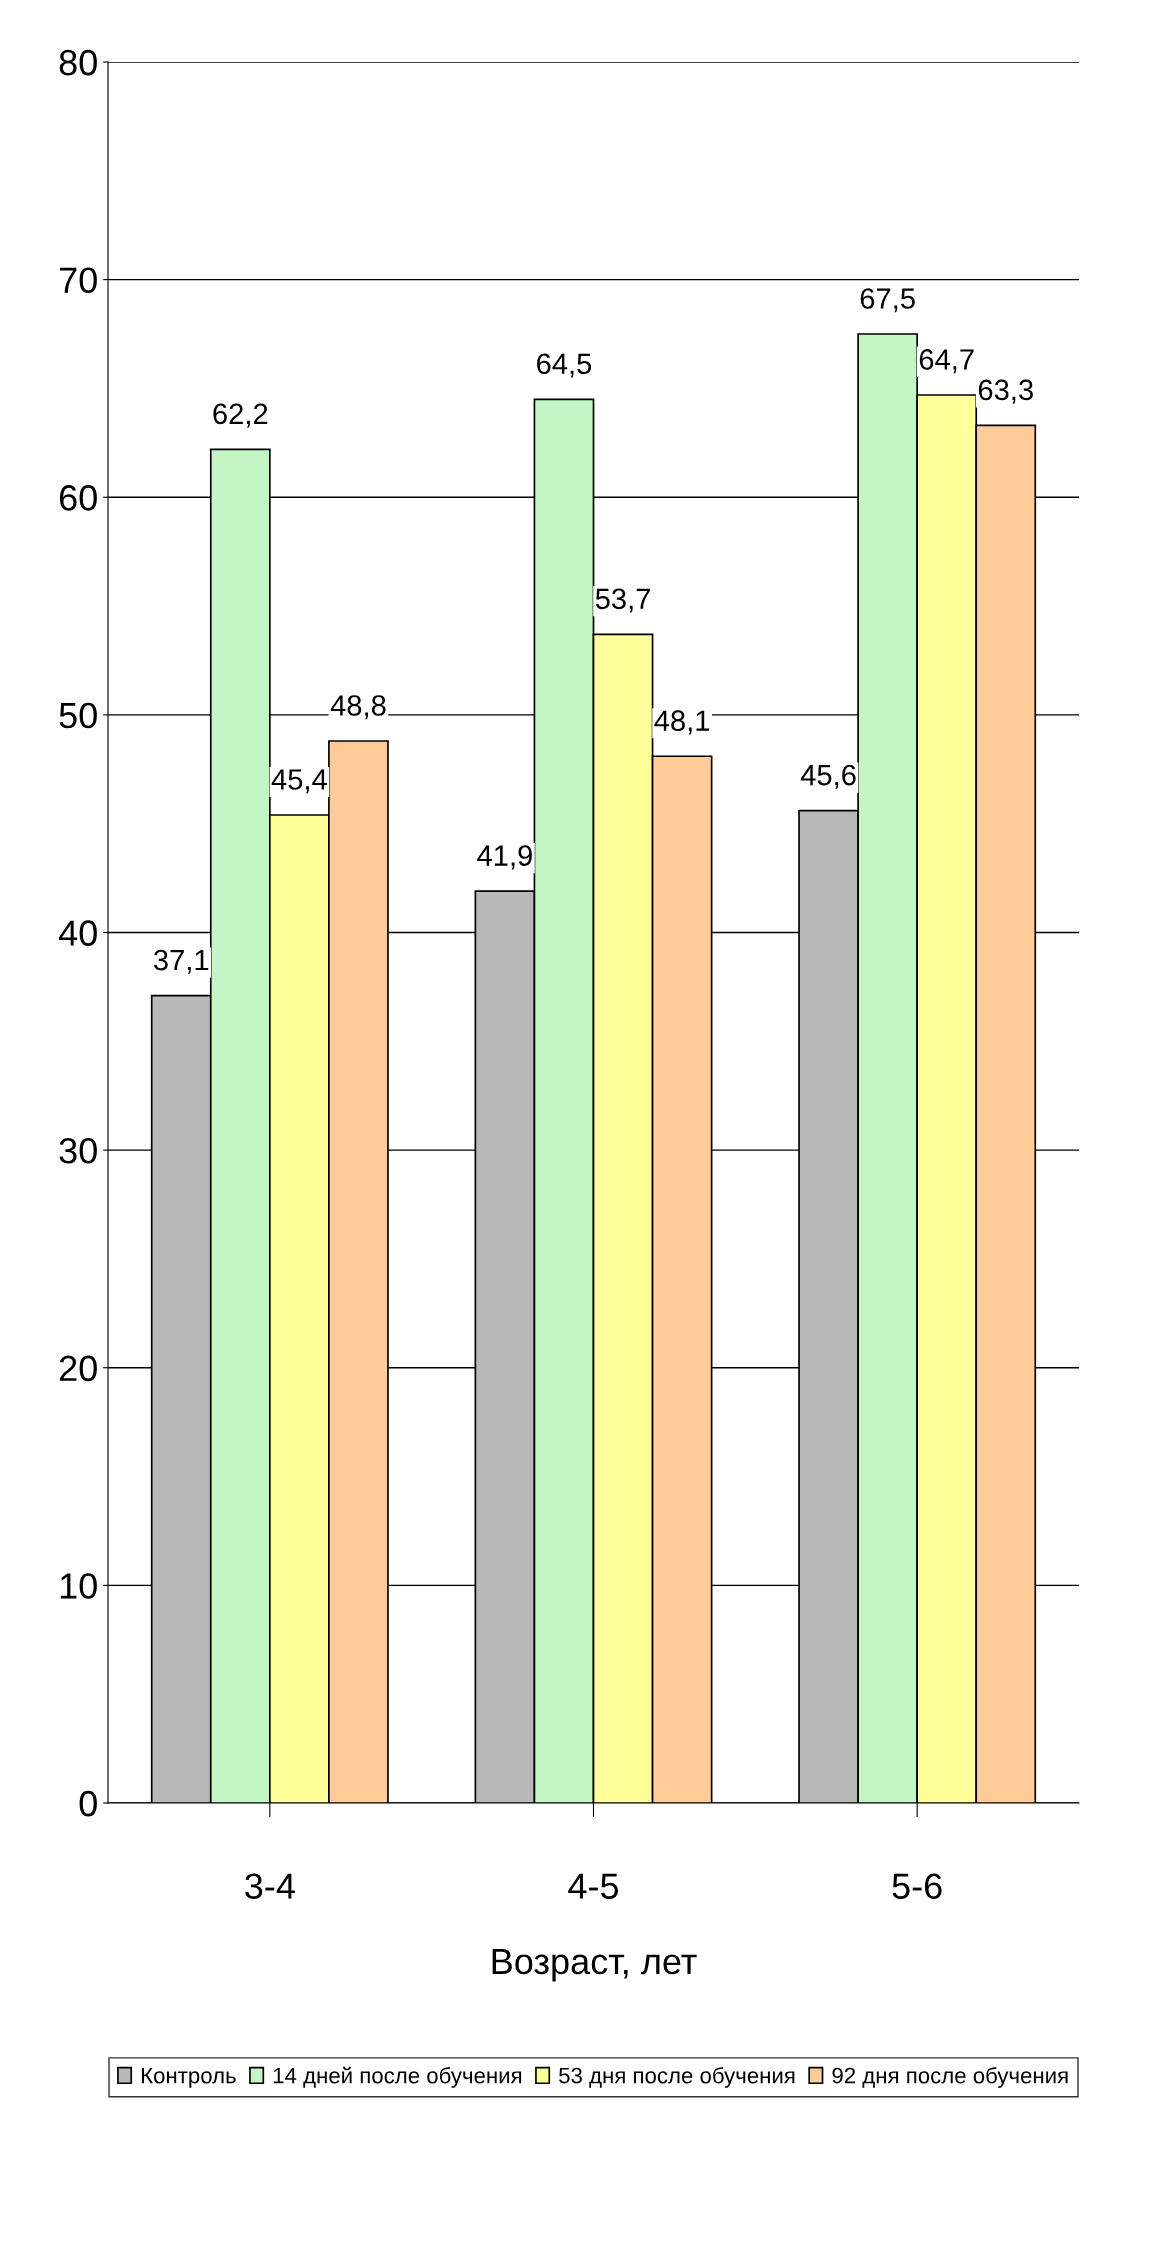 Image resolution: width=1160 pixels, height=2264 pixels. What do you see at coordinates (682, 722) in the screenshot?
I see `data-label: 48,1` at bounding box center [682, 722].